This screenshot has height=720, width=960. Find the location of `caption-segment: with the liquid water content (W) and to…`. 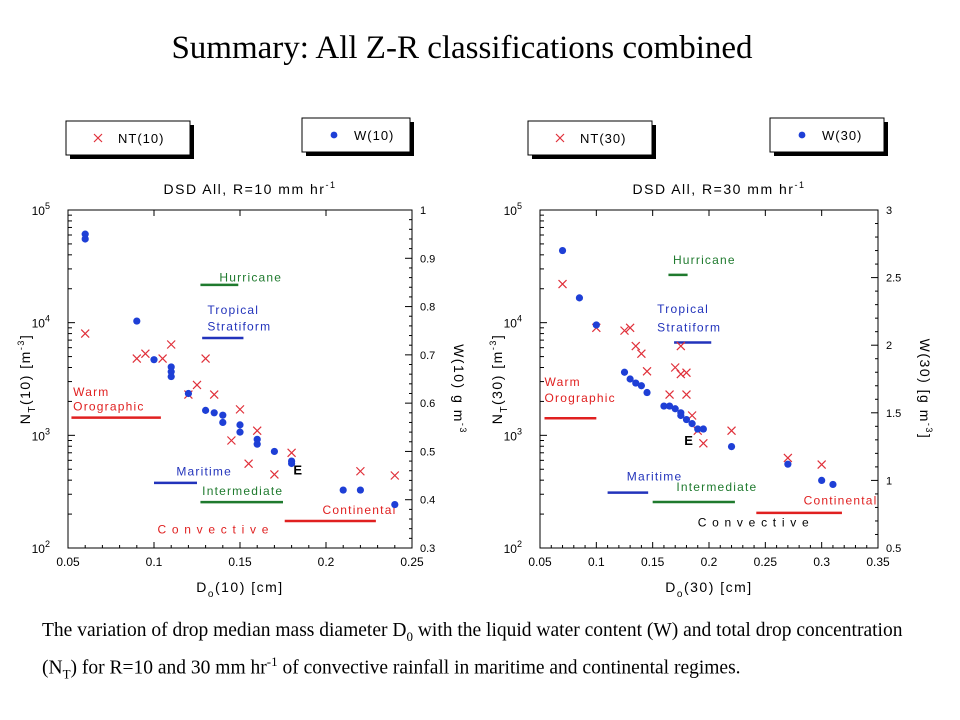

caption-segment: with the liquid water content (W) and to… is located at coordinates (472, 649).